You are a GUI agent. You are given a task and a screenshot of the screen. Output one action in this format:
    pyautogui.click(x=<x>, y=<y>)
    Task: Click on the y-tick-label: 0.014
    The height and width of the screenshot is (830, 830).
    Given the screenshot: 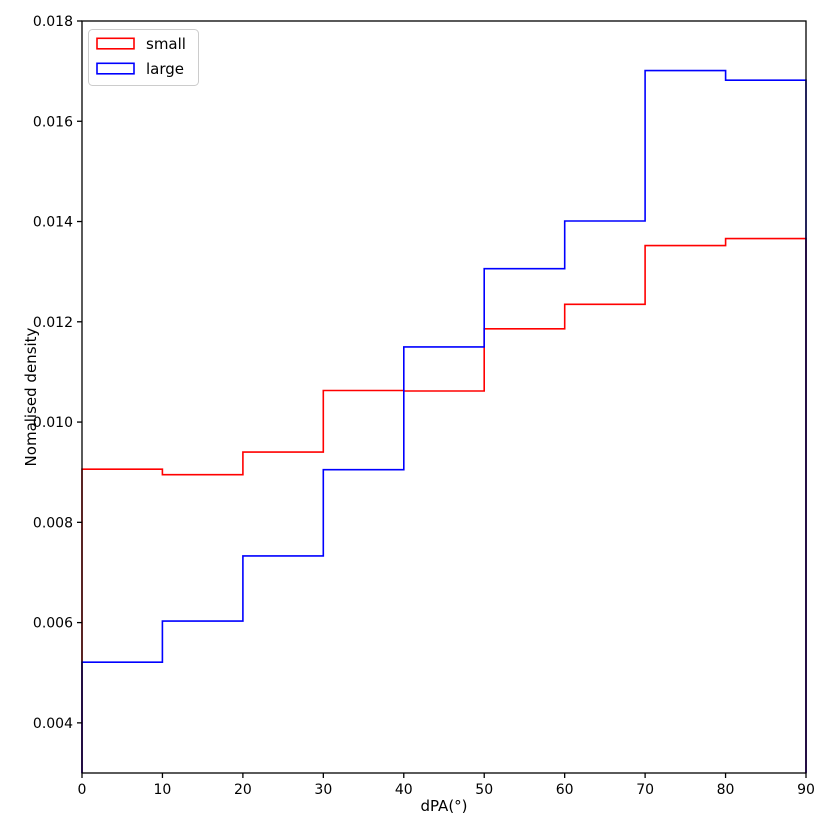 What is the action you would take?
    pyautogui.click(x=53, y=223)
    